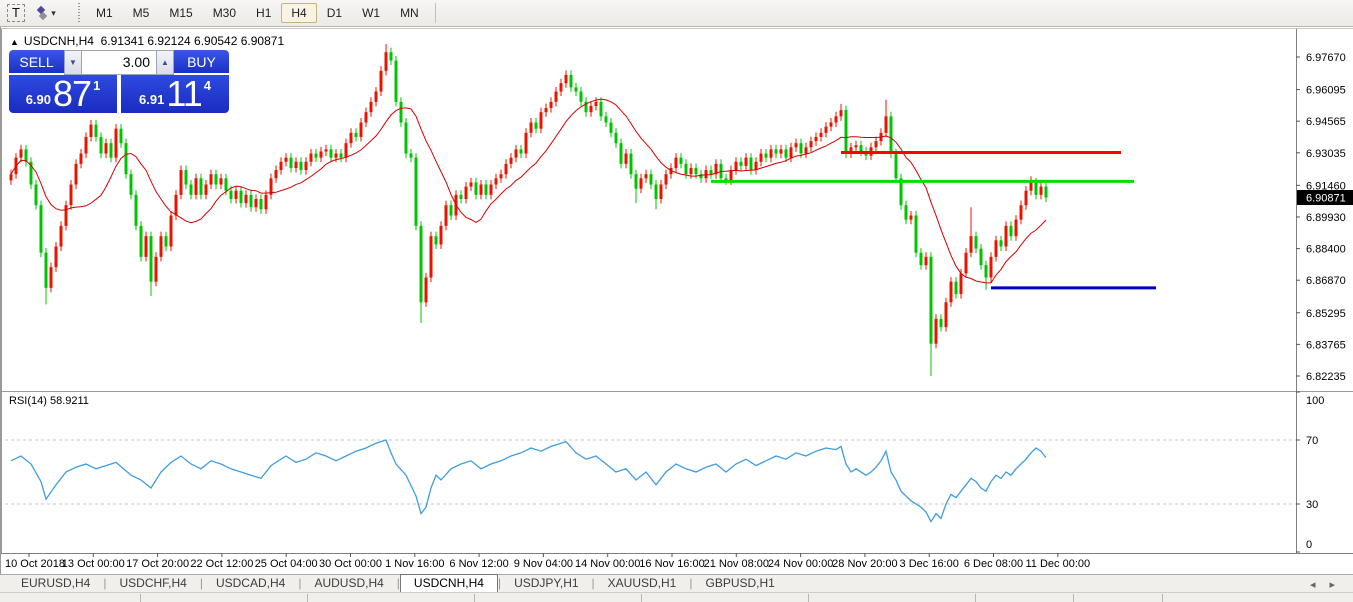  I want to click on svg-text: 24 Nov 00:00, so click(800, 564).